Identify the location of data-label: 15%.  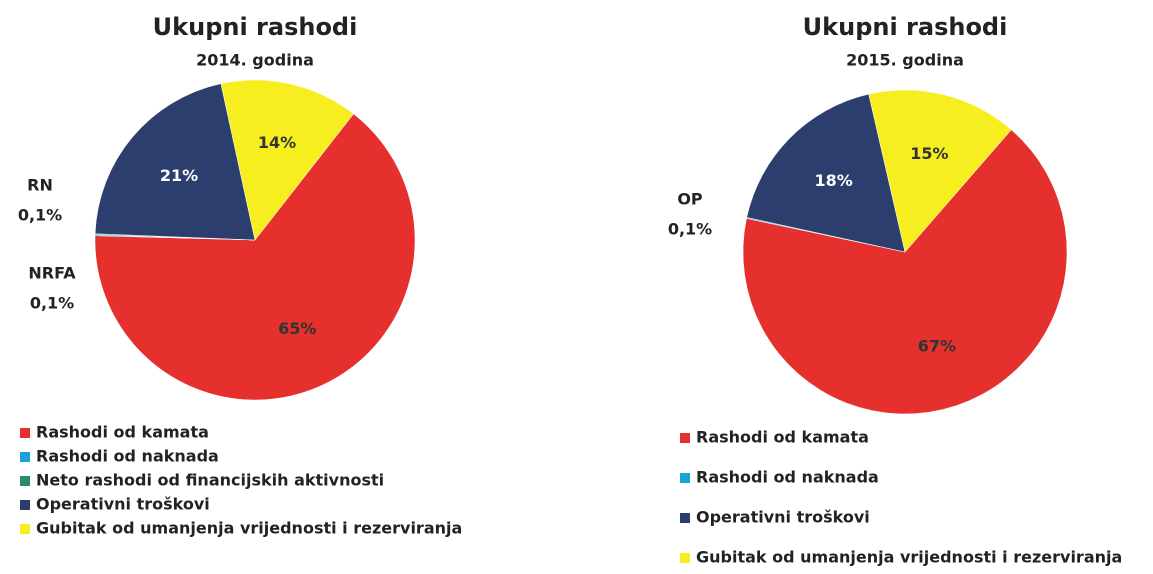
(929, 153).